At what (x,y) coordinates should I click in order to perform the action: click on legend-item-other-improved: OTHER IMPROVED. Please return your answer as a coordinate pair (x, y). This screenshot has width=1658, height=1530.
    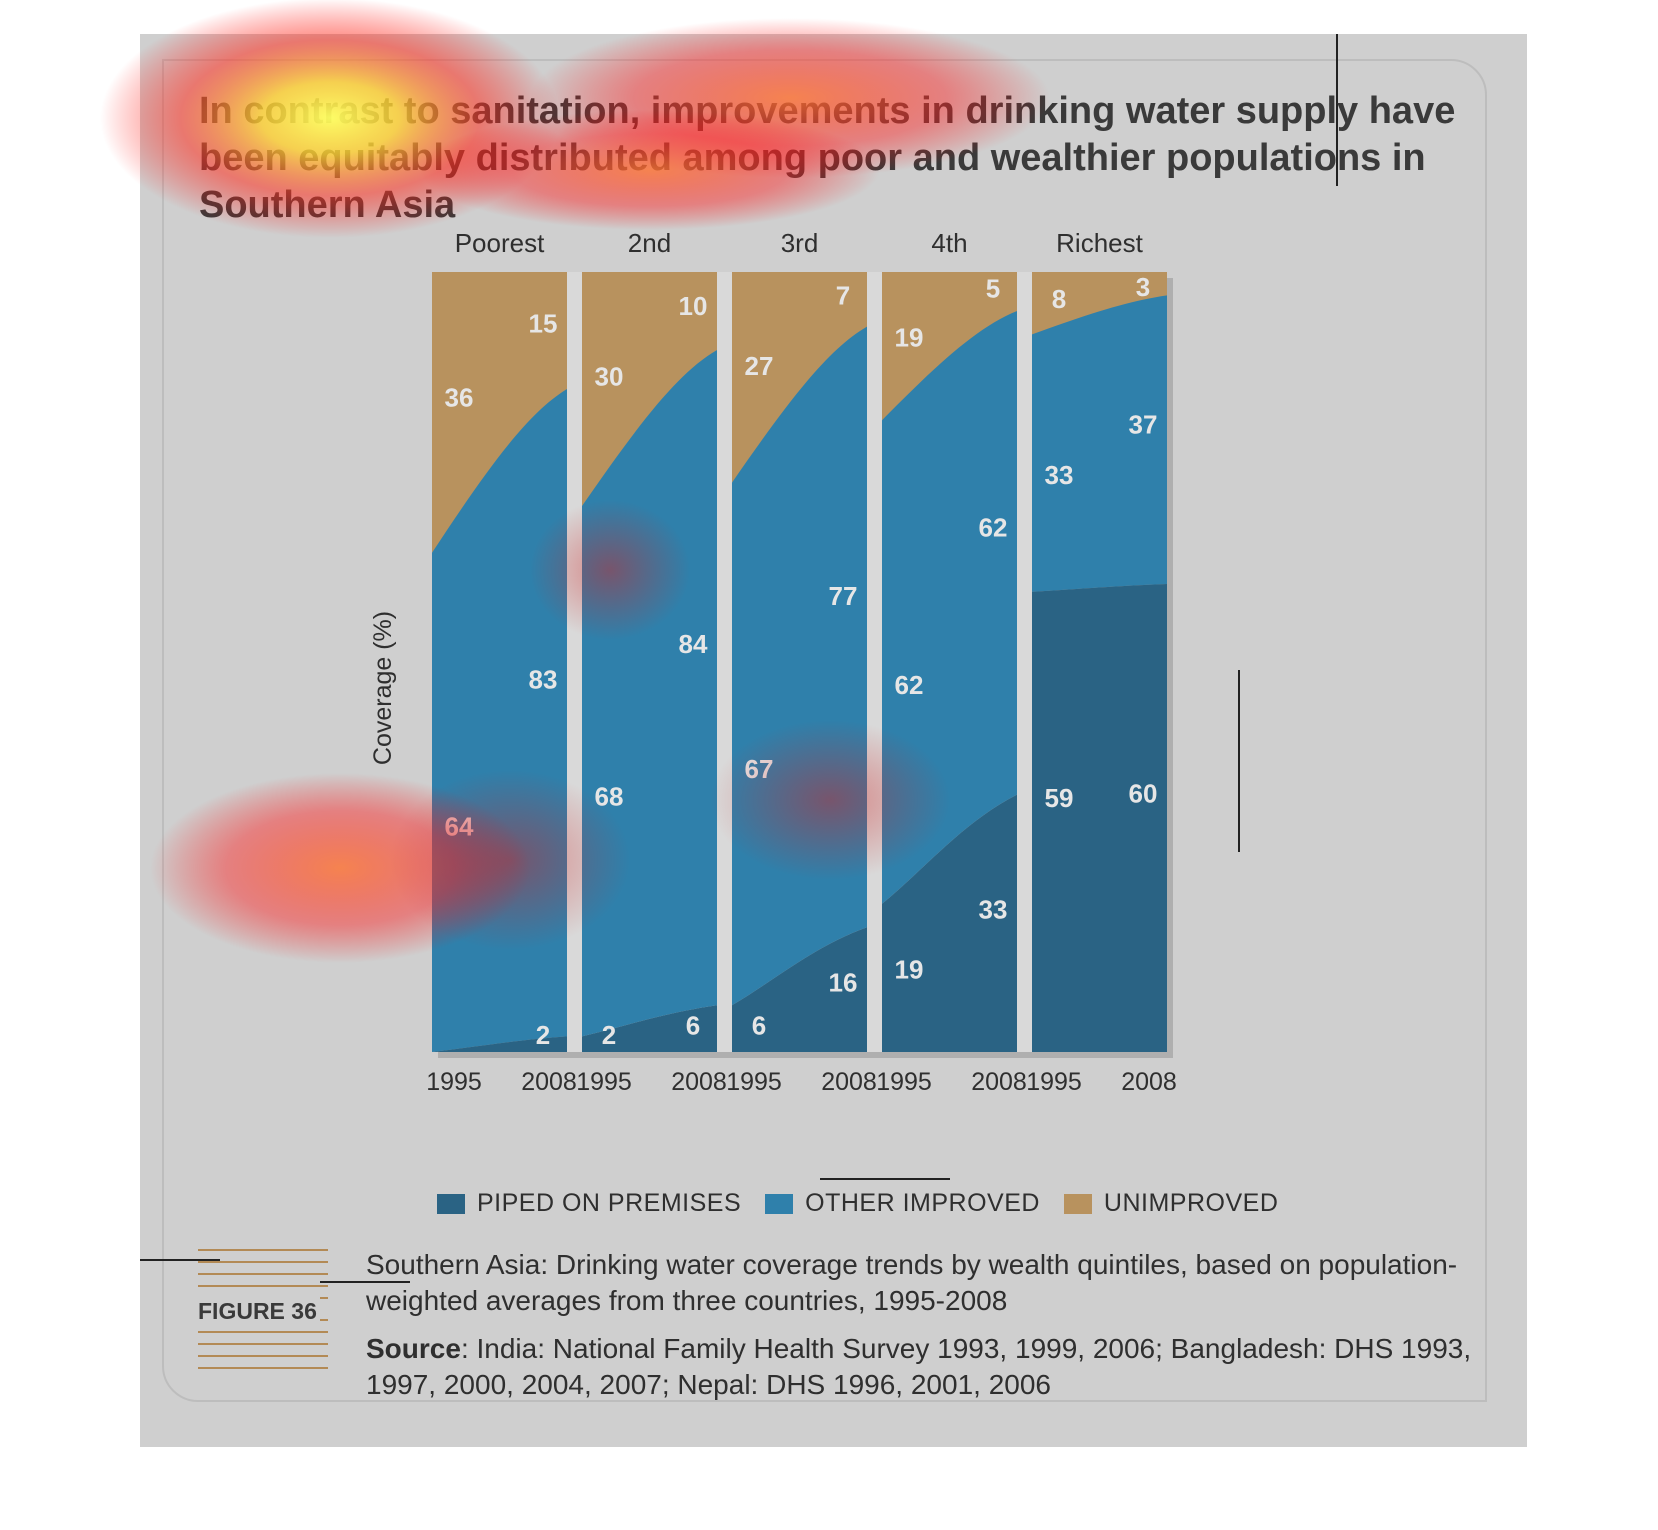
    Looking at the image, I should click on (902, 1203).